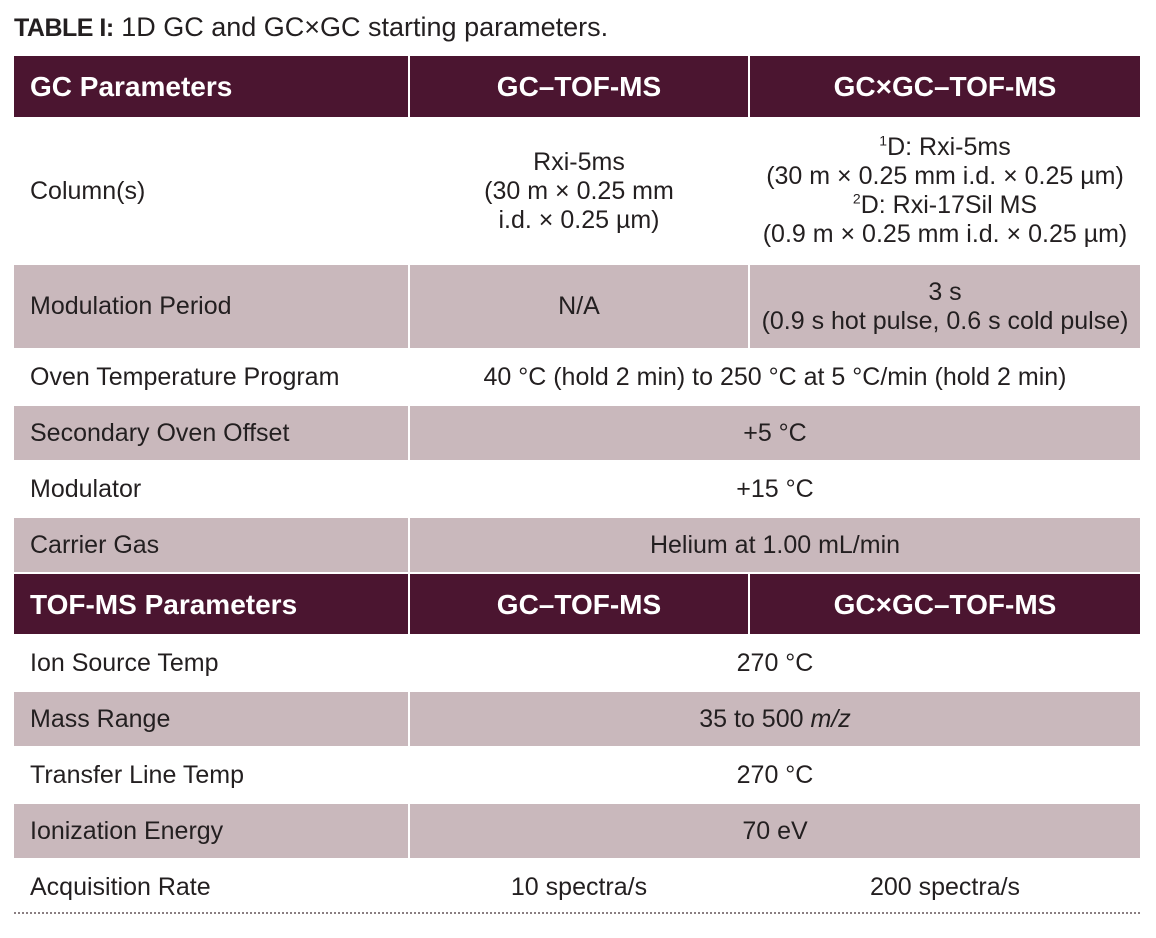  I want to click on cell-line: Rxi-5ms, so click(579, 161).